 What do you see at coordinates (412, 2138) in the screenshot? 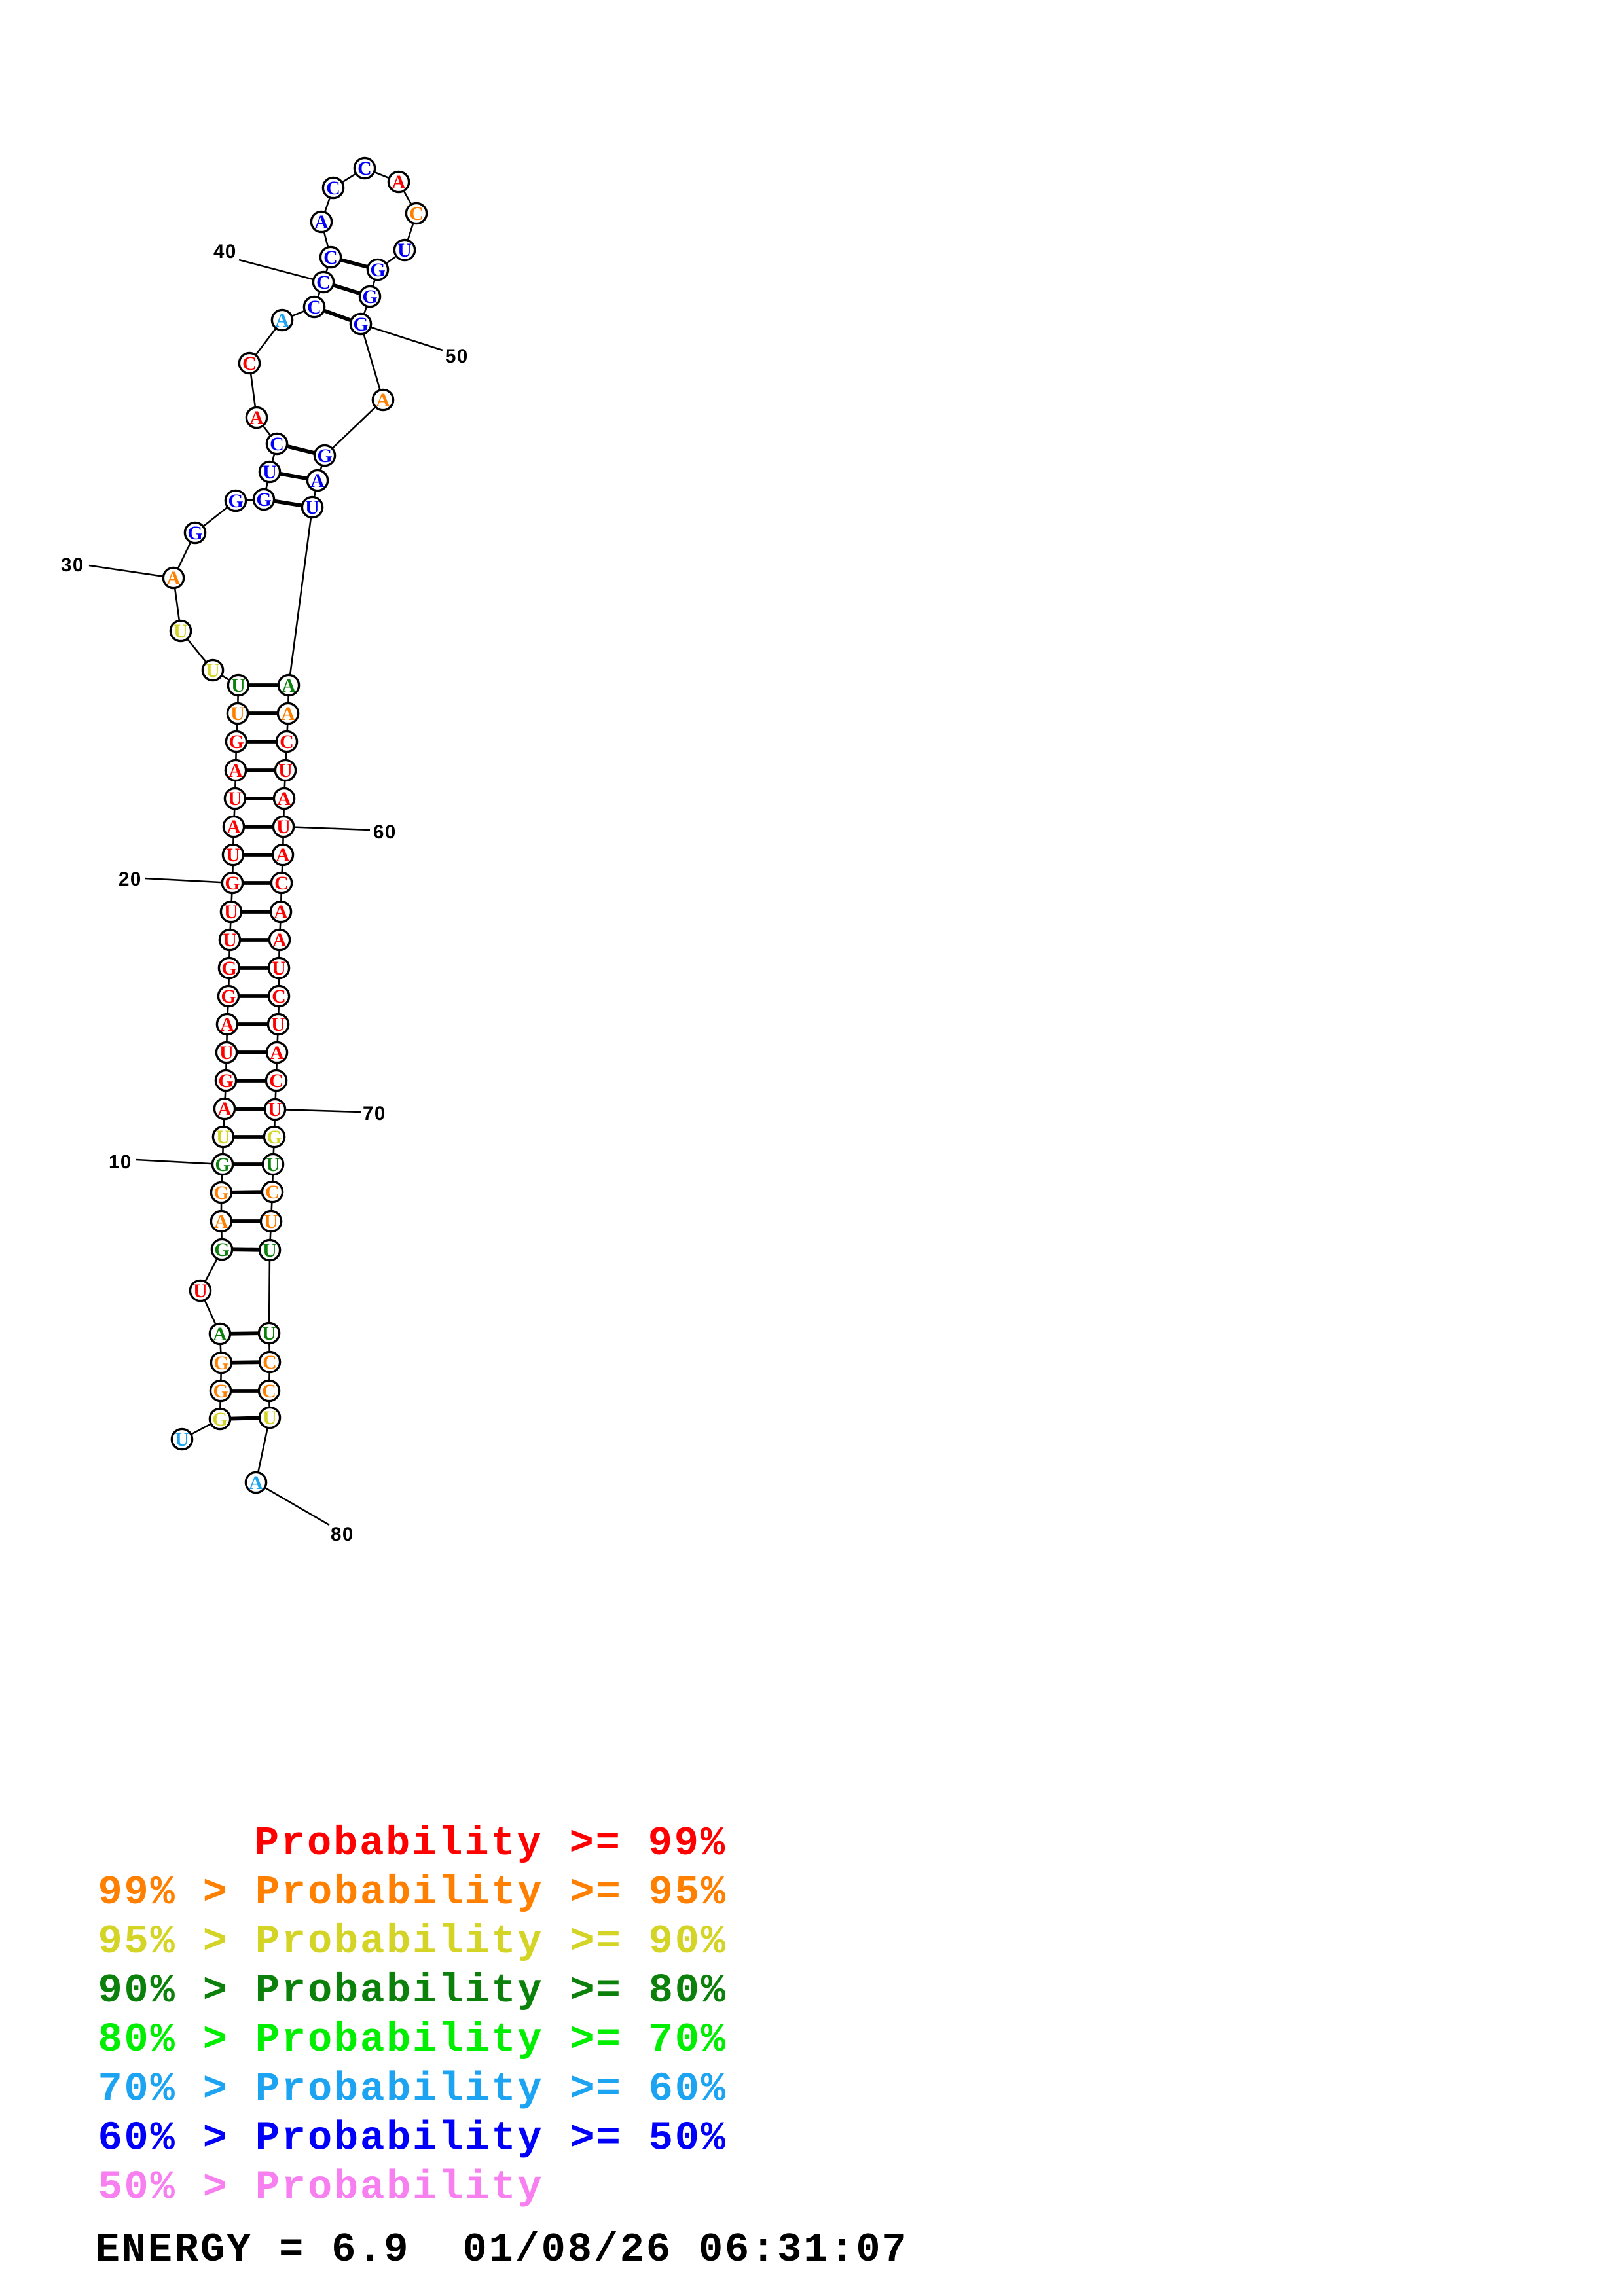
I see `svg-text: 60% > Probability >= 50%` at bounding box center [412, 2138].